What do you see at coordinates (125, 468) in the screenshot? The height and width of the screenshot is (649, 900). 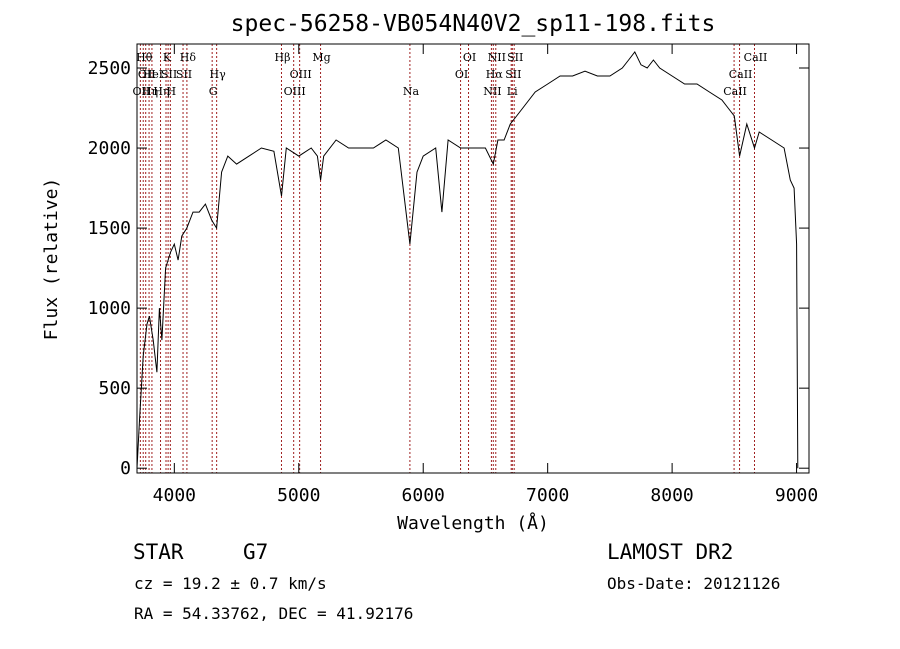 I see `y-tick-label: 0` at bounding box center [125, 468].